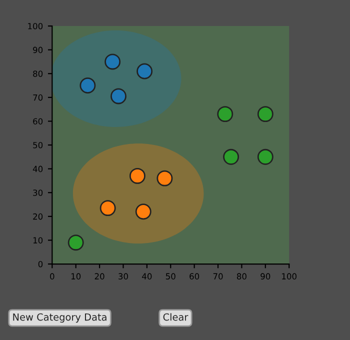  I want to click on y-tick-label: 60, so click(38, 121).